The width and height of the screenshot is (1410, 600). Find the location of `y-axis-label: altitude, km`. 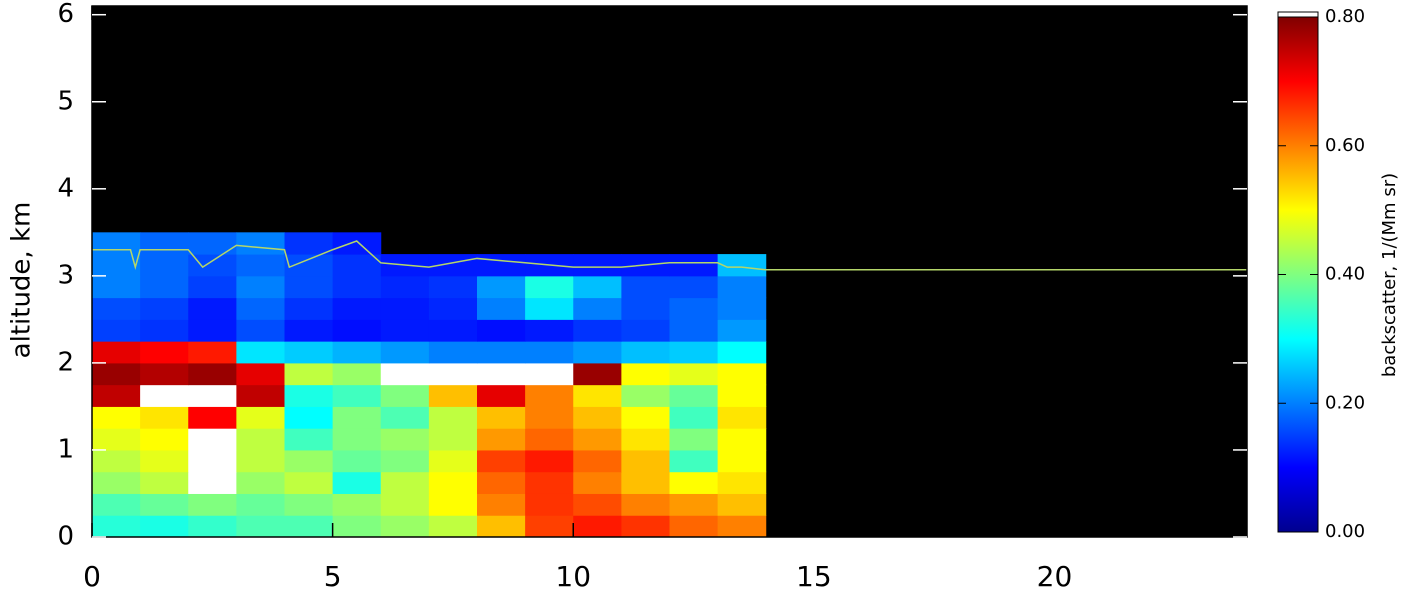

y-axis-label: altitude, km is located at coordinates (22, 280).